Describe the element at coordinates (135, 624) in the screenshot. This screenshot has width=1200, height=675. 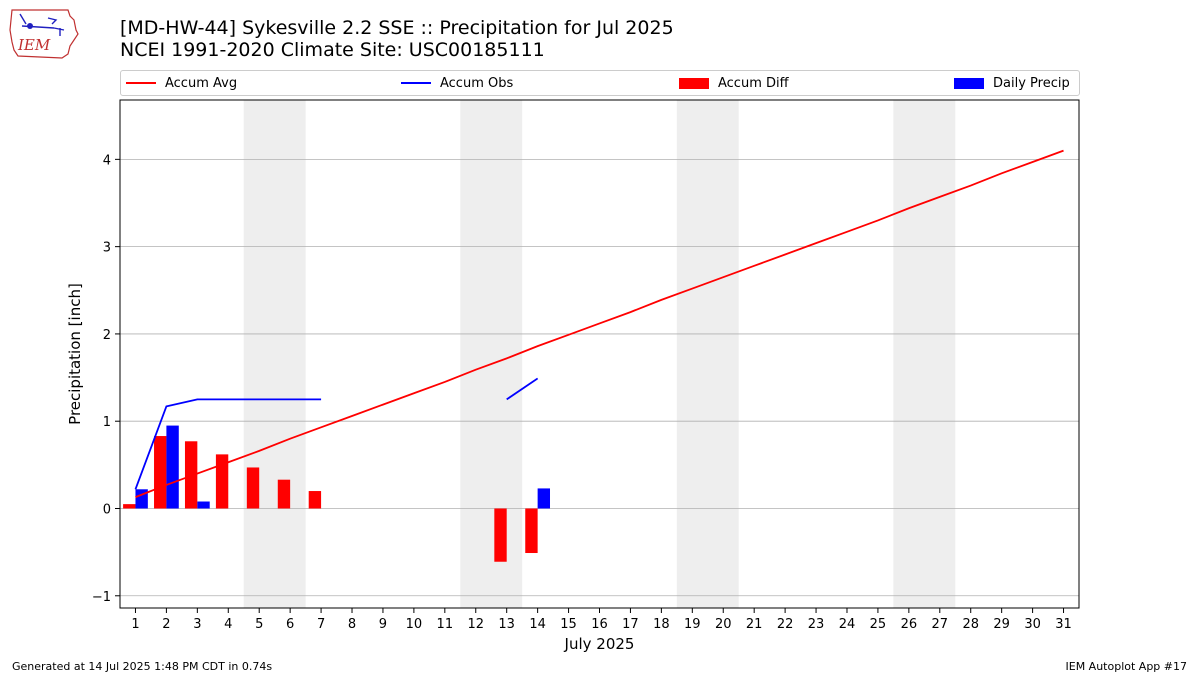
I see `x-tick-label: 1` at that location.